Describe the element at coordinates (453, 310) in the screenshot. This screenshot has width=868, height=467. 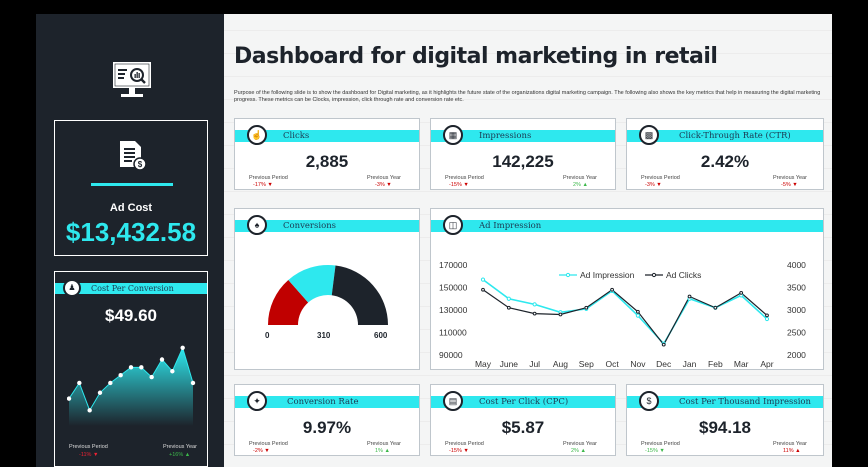
I see `y-left-tick-label: 130000` at that location.